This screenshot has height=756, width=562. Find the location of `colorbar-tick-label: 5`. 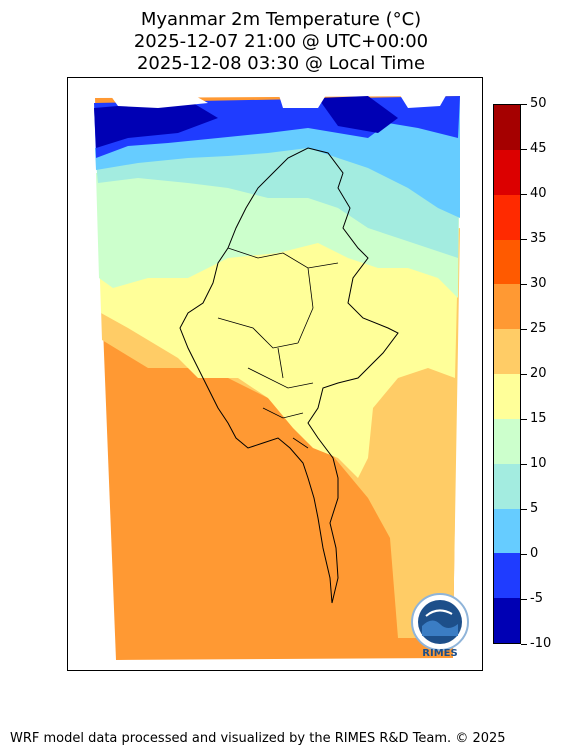

colorbar-tick-label: 5 is located at coordinates (534, 508).